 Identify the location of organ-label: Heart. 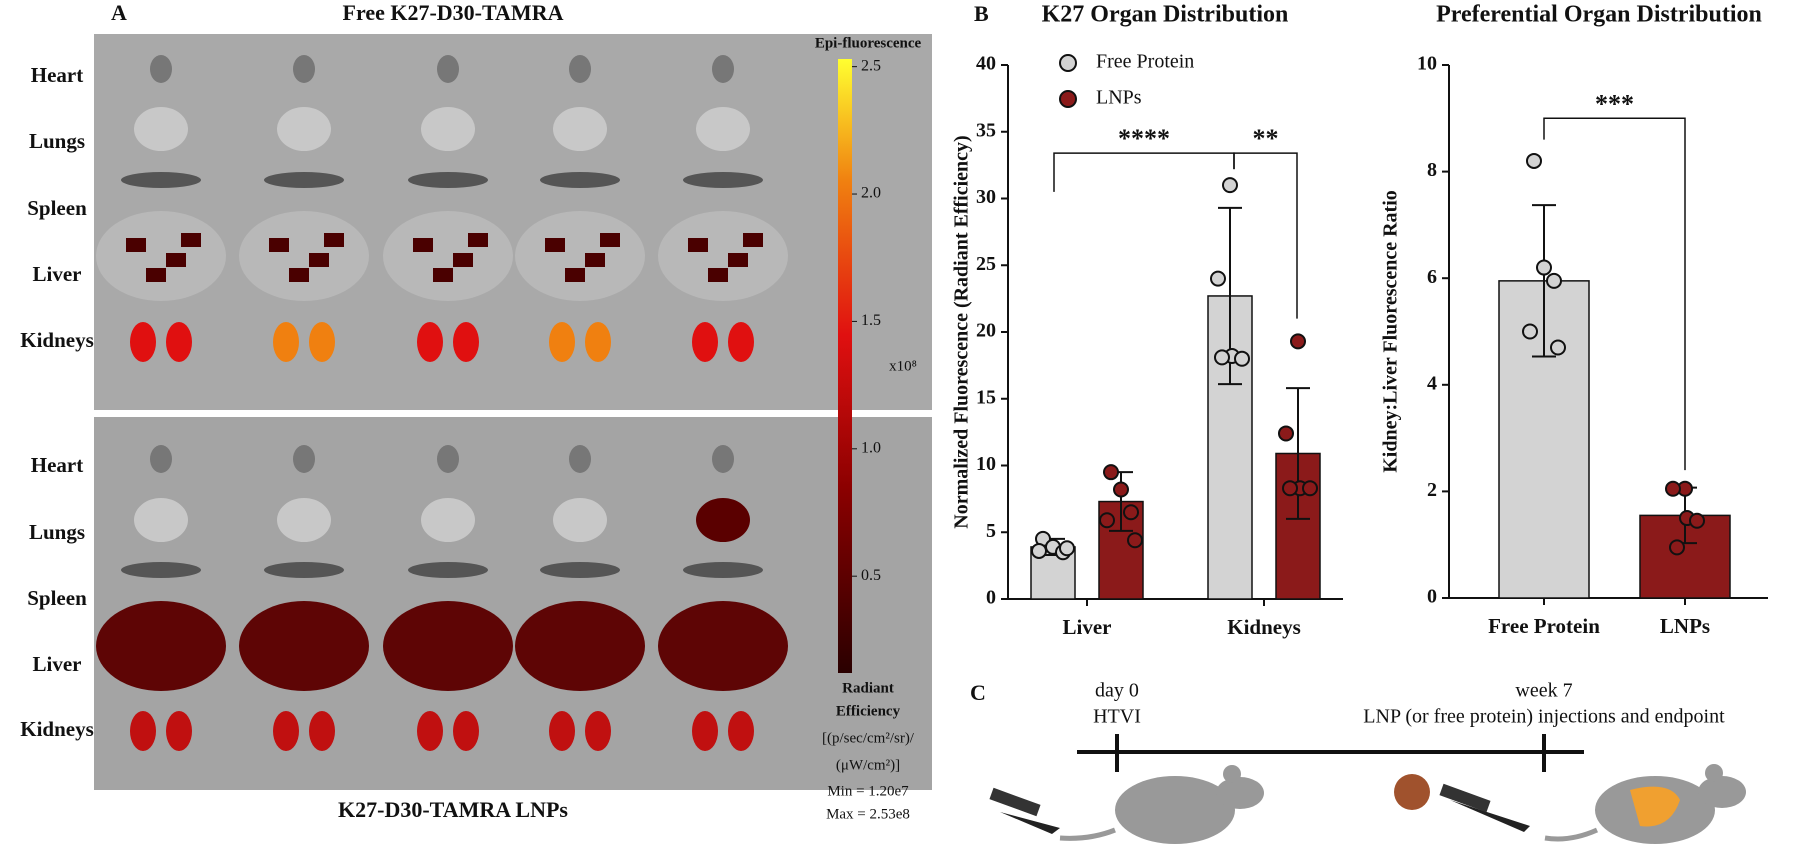
(57, 75).